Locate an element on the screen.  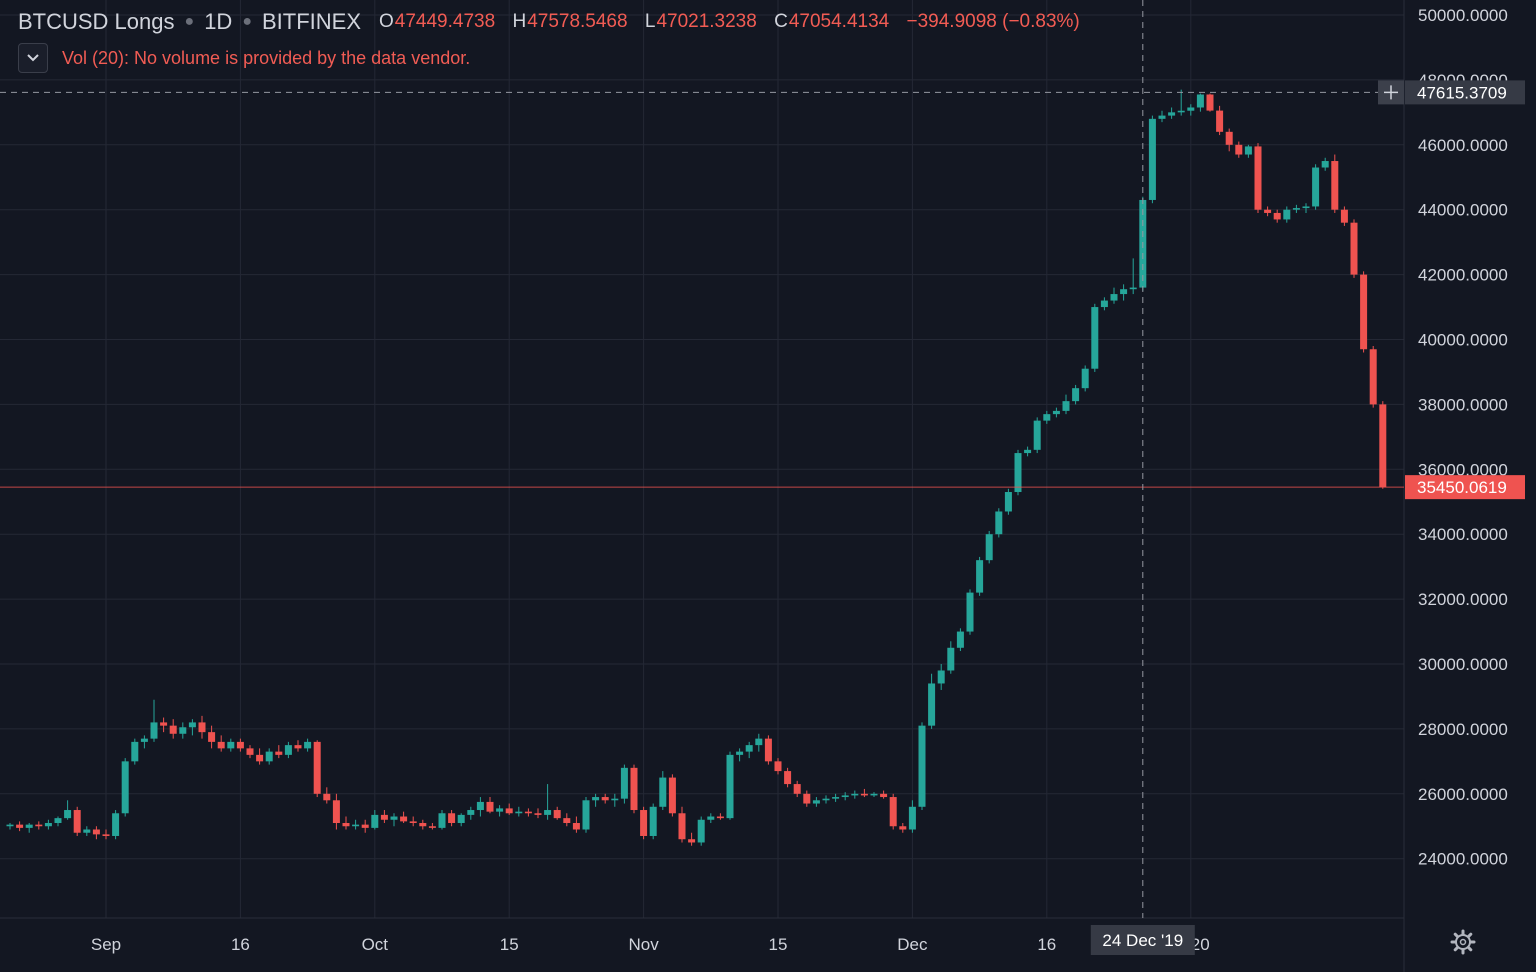
interval-label: 1D is located at coordinates (218, 21).